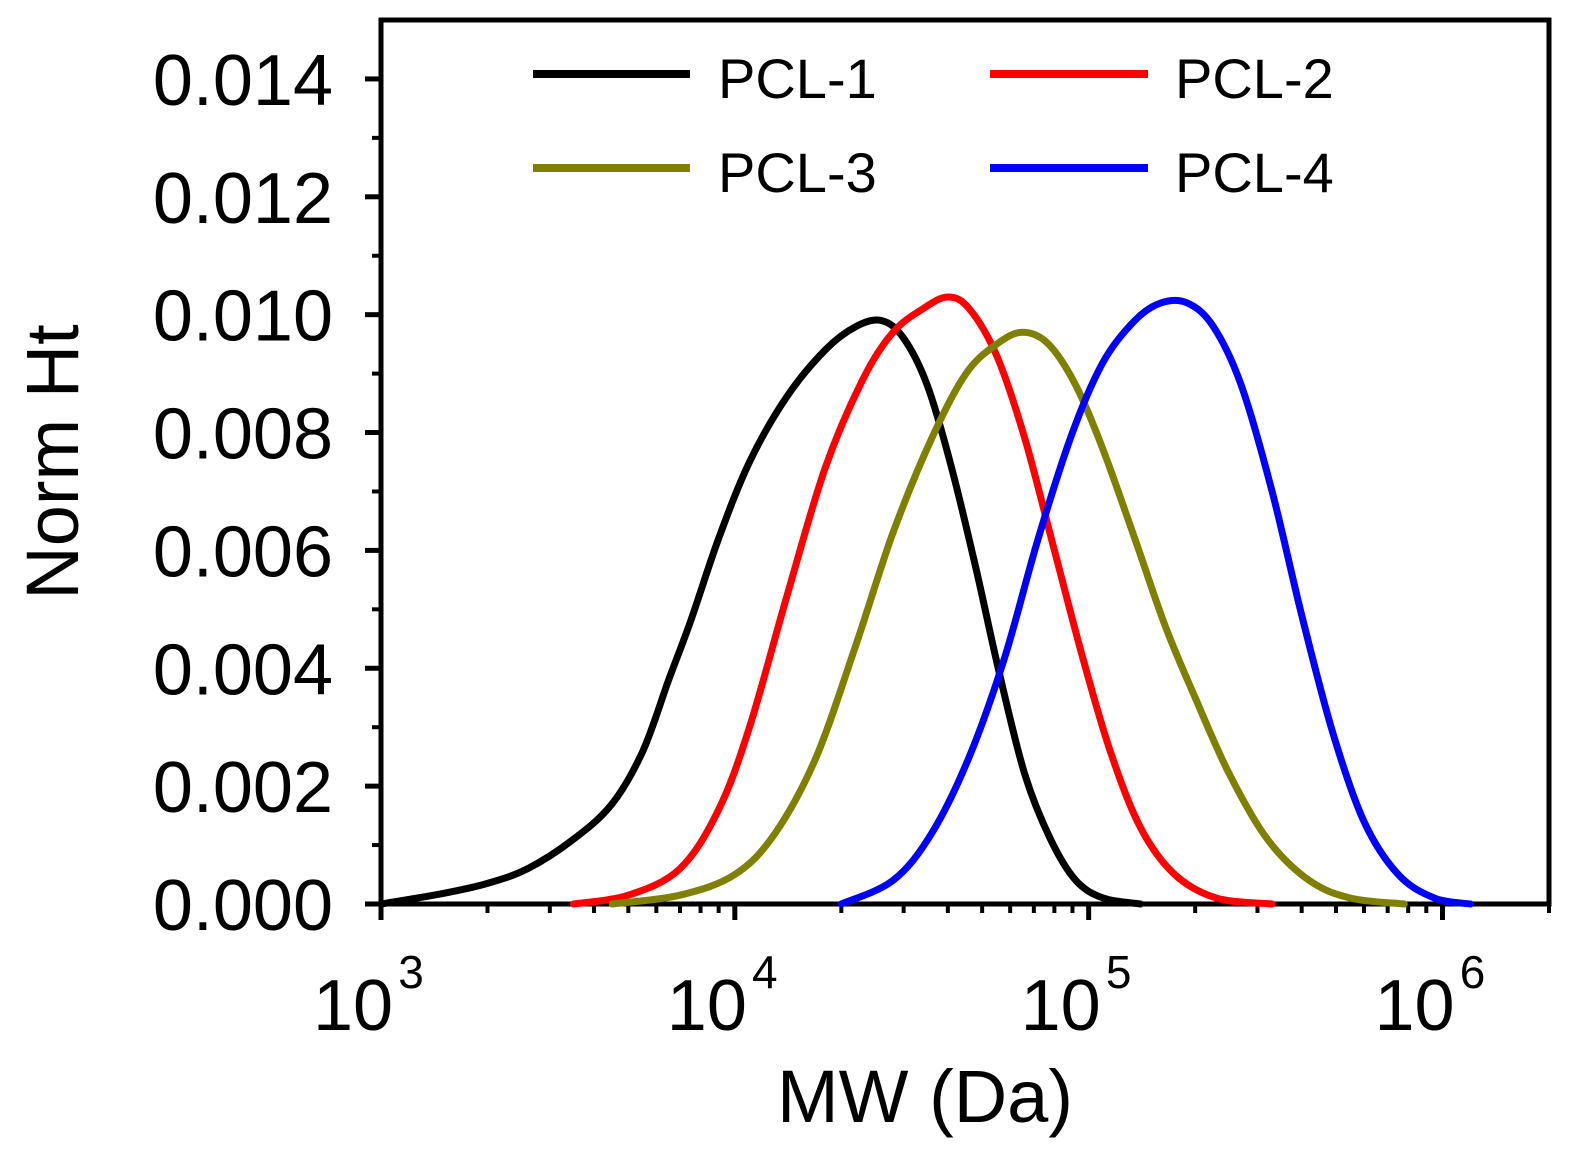  What do you see at coordinates (411, 972) in the screenshot?
I see `x-tick-exponent: 3` at bounding box center [411, 972].